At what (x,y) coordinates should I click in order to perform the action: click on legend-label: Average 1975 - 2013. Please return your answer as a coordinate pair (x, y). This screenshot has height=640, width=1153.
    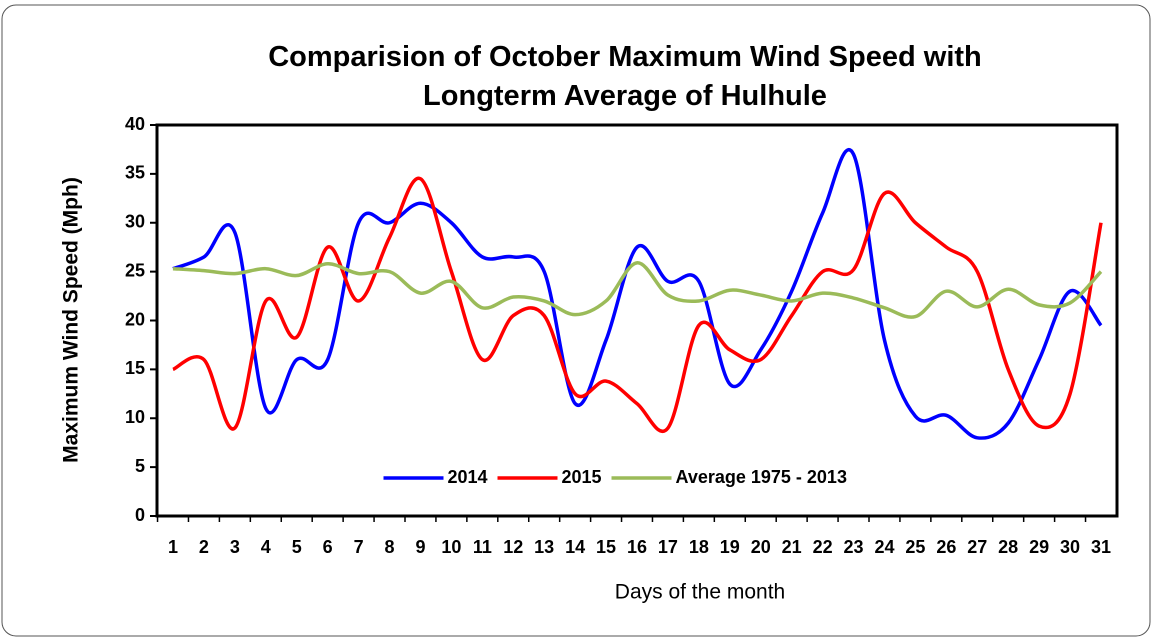
    Looking at the image, I should click on (761, 477).